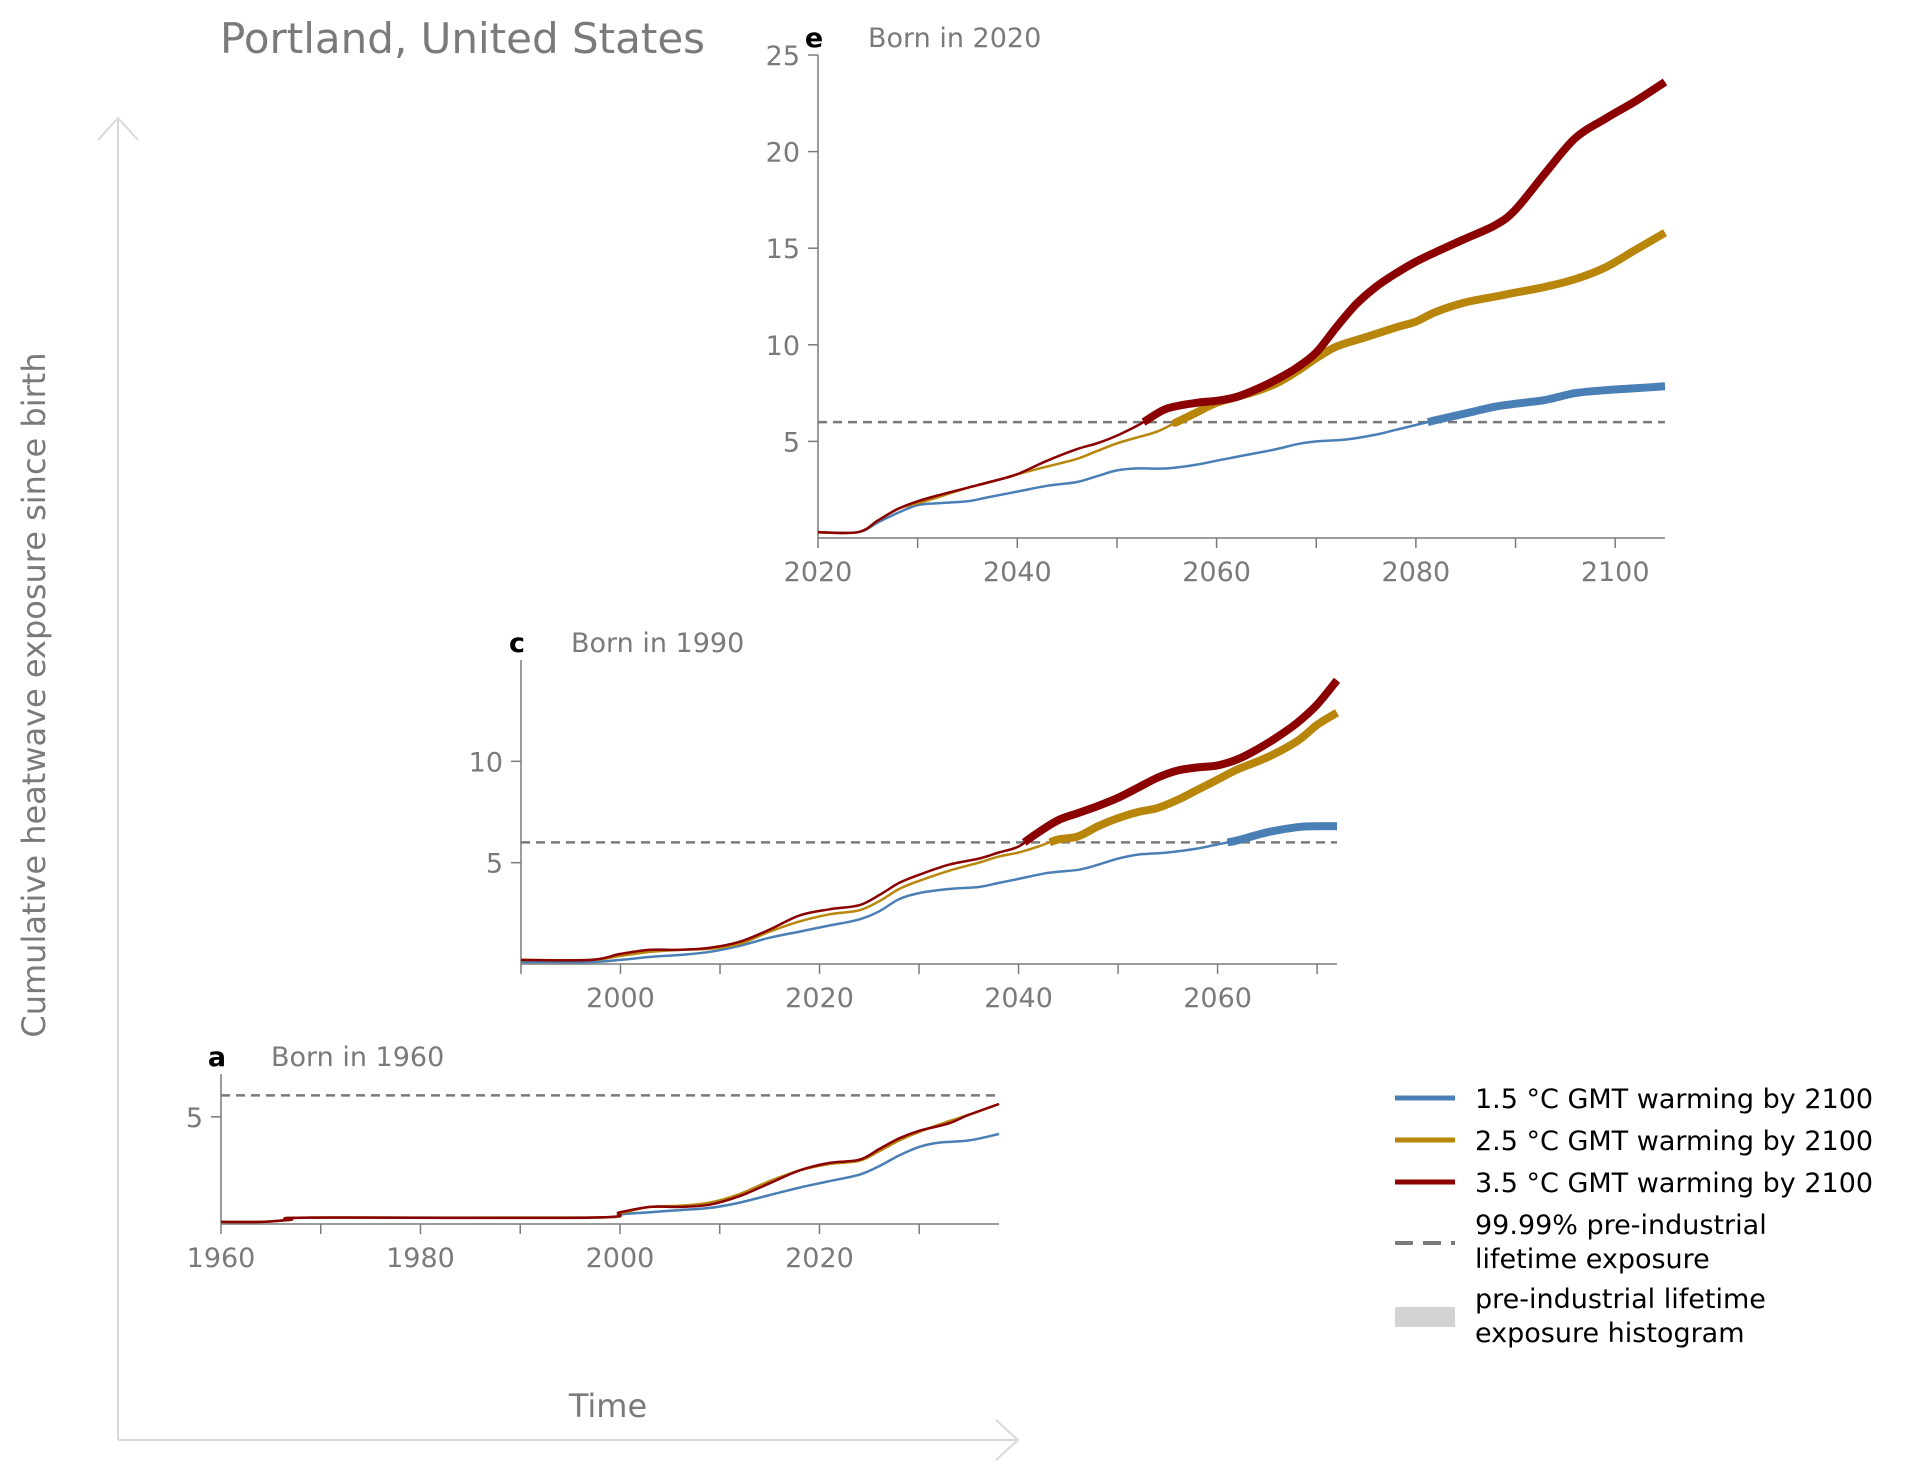  What do you see at coordinates (1581, 1242) in the screenshot?
I see `legend-item-threshold: 99.99% pre-industrial lifetime exposure` at bounding box center [1581, 1242].